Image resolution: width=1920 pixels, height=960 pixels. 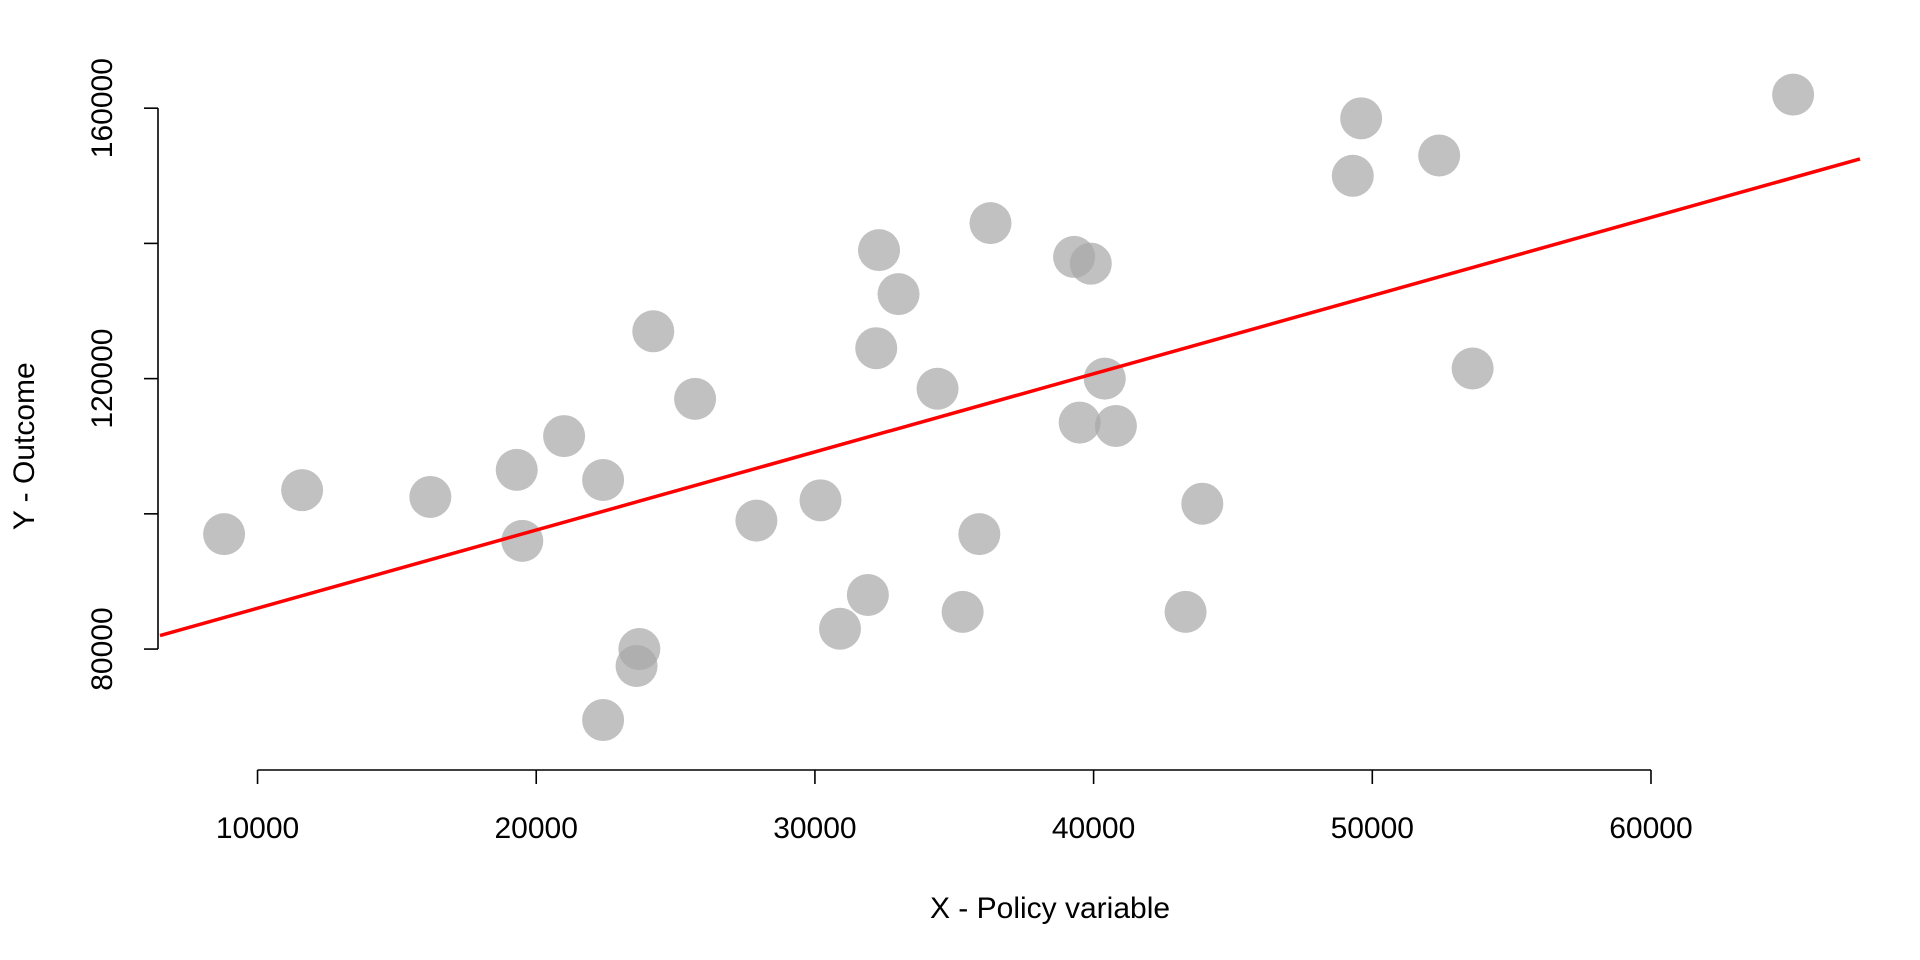 I want to click on x-tick-label: 40000, so click(x=1093, y=828).